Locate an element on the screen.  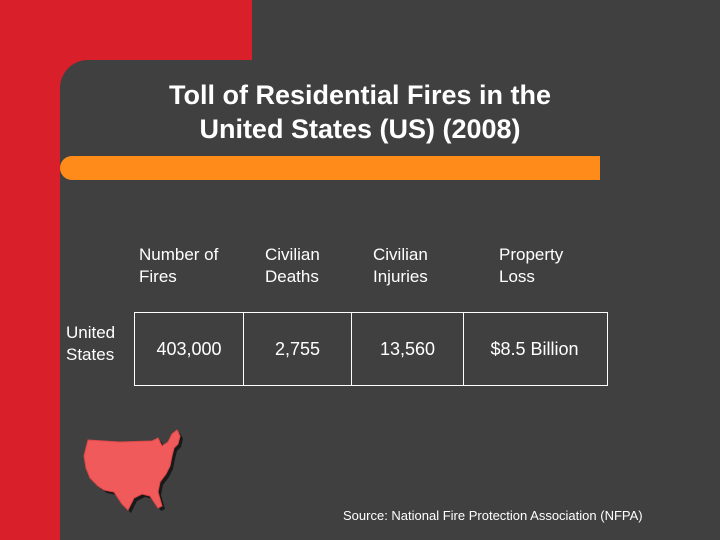
column-header-property-loss: Property Loss is located at coordinates (531, 266).